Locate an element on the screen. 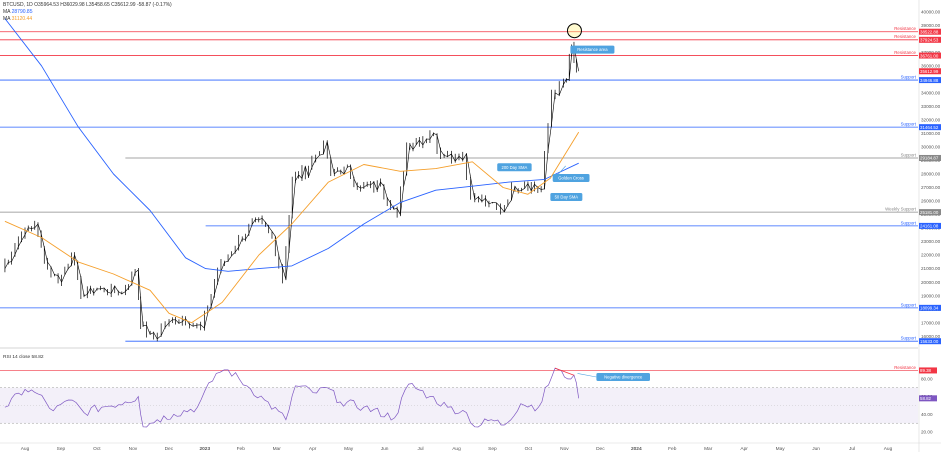 The height and width of the screenshot is (457, 941). annotation-text: 200 Day SMA is located at coordinates (515, 167).